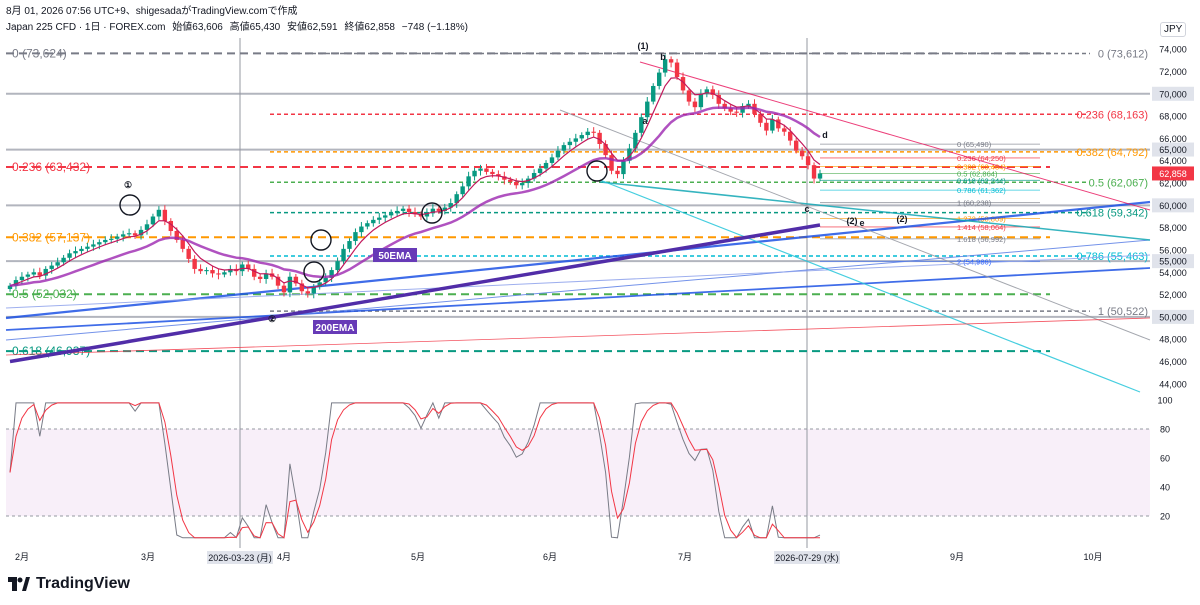 This screenshot has height=605, width=1200. Describe the element at coordinates (1173, 72) in the screenshot. I see `price-tick-label: 72,000` at that location.